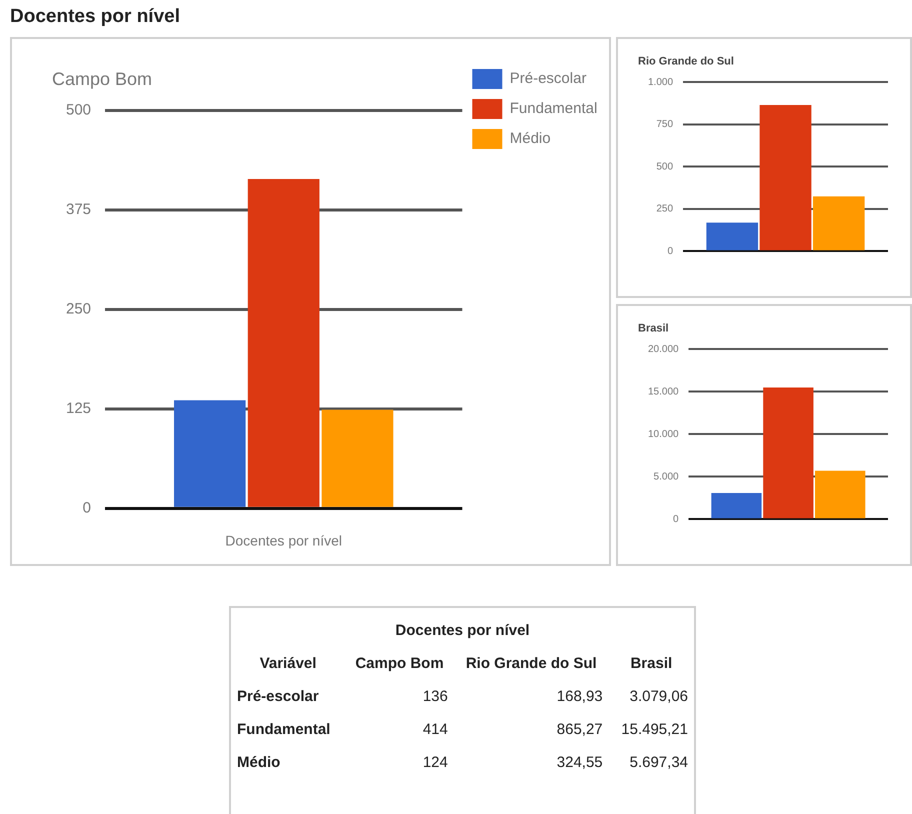 The image size is (912, 814). What do you see at coordinates (102, 78) in the screenshot?
I see `chart-title: Campo Bom` at bounding box center [102, 78].